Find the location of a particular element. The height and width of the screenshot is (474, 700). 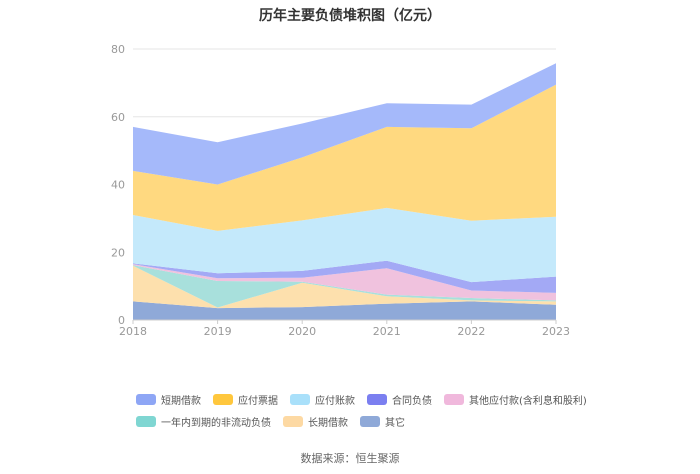

legend-label: 合同负债 is located at coordinates (412, 401).